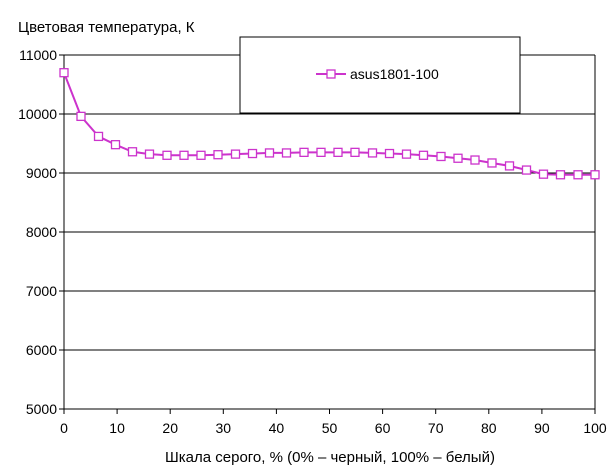 The width and height of the screenshot is (615, 473). Describe the element at coordinates (170, 428) in the screenshot. I see `x-tick-label: 20` at that location.